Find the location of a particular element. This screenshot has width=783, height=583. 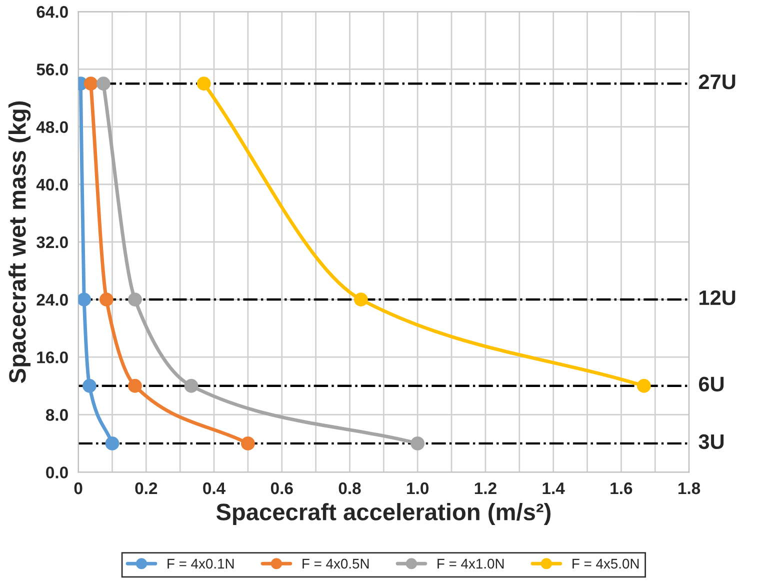

y-tick-label: 48.0 is located at coordinates (52, 127).